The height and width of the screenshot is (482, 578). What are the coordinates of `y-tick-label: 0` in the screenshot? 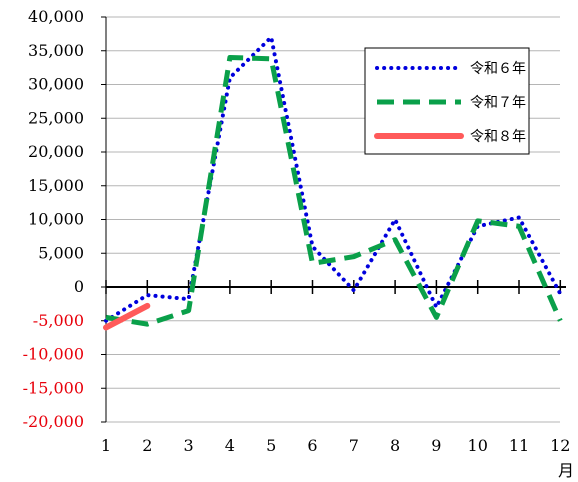 It's located at (79, 286).